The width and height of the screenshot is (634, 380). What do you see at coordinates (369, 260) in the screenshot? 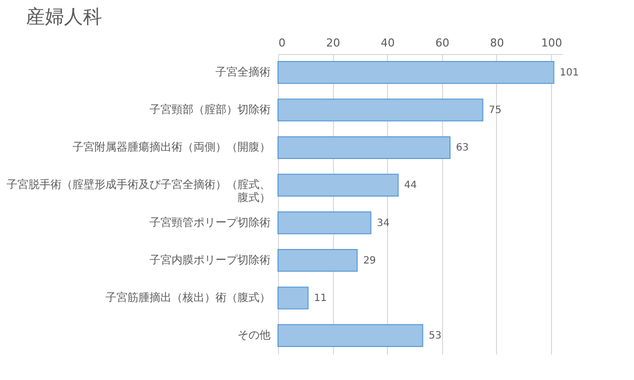
I see `data-label: 29` at bounding box center [369, 260].